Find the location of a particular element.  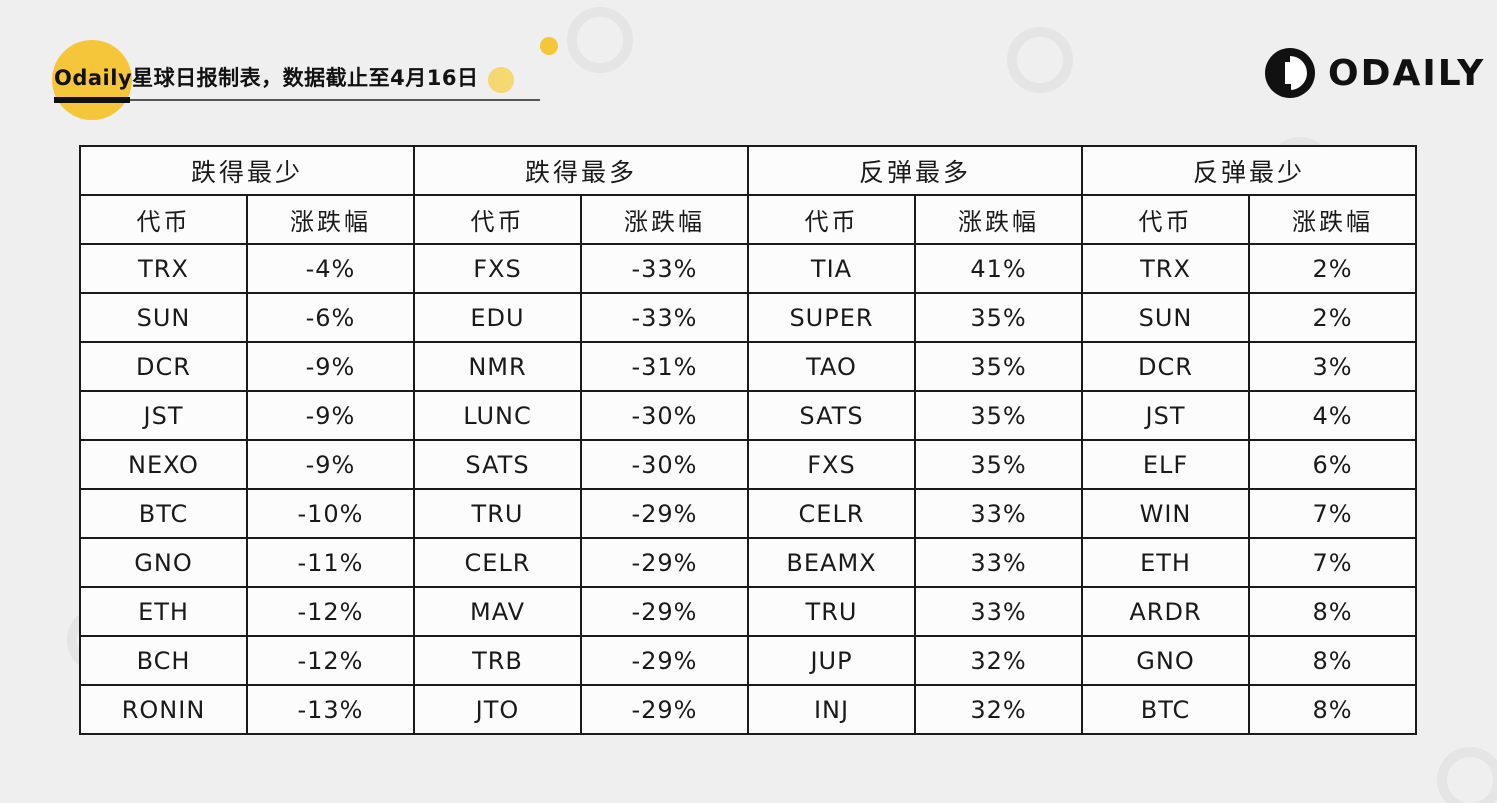

token-cell: BCH is located at coordinates (163, 660).